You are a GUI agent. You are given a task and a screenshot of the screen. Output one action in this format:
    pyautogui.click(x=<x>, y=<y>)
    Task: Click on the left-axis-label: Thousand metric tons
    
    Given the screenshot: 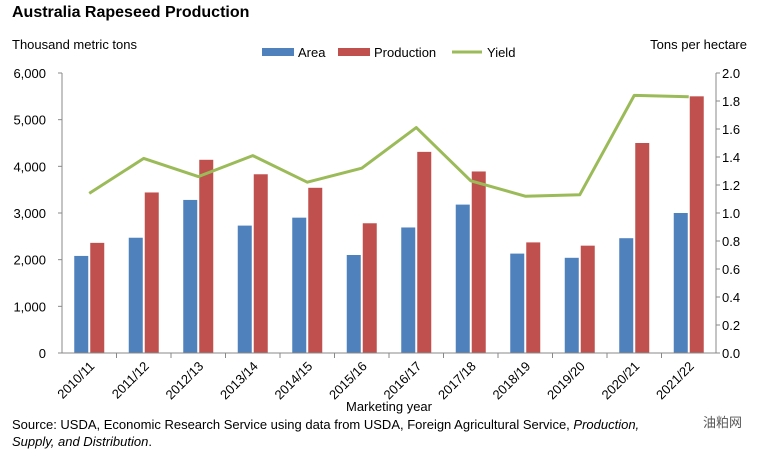 What is the action you would take?
    pyautogui.click(x=75, y=44)
    